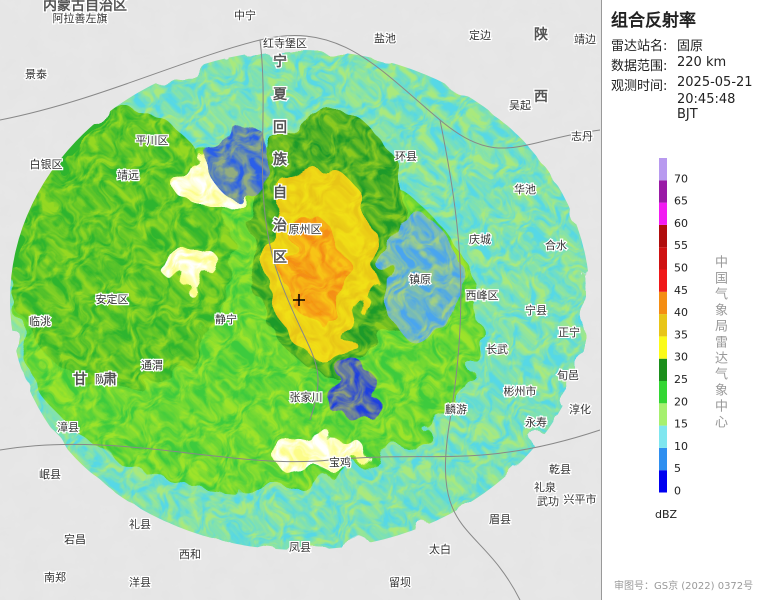 This screenshot has width=757, height=600. I want to click on place-label: 阿拉善左旗, so click(80, 18).